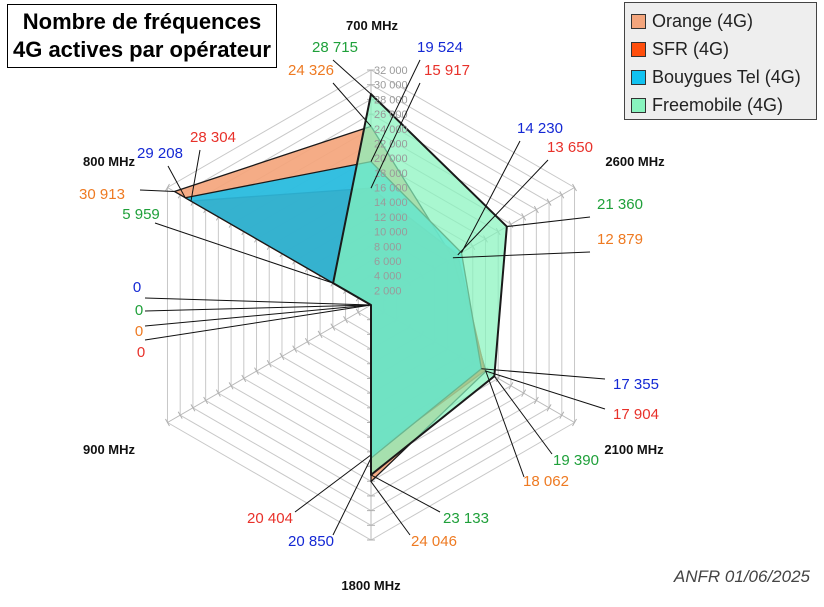 This screenshot has height=607, width=824. What do you see at coordinates (141, 214) in the screenshot?
I see `data-label-freemobile-5: 5 959` at bounding box center [141, 214].